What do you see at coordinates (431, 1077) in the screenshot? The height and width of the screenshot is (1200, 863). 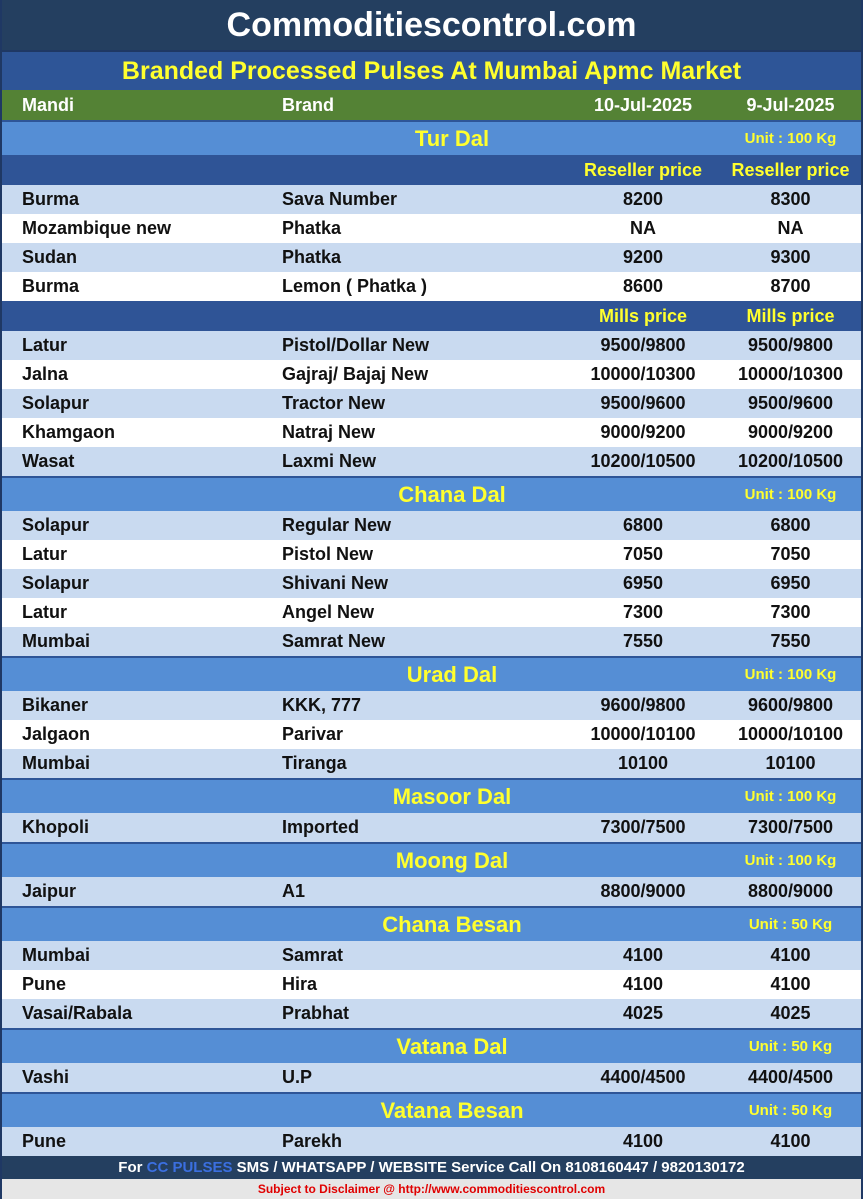 I see `table-row: Vashi U.P 4400/4500 4400/4500` at bounding box center [431, 1077].